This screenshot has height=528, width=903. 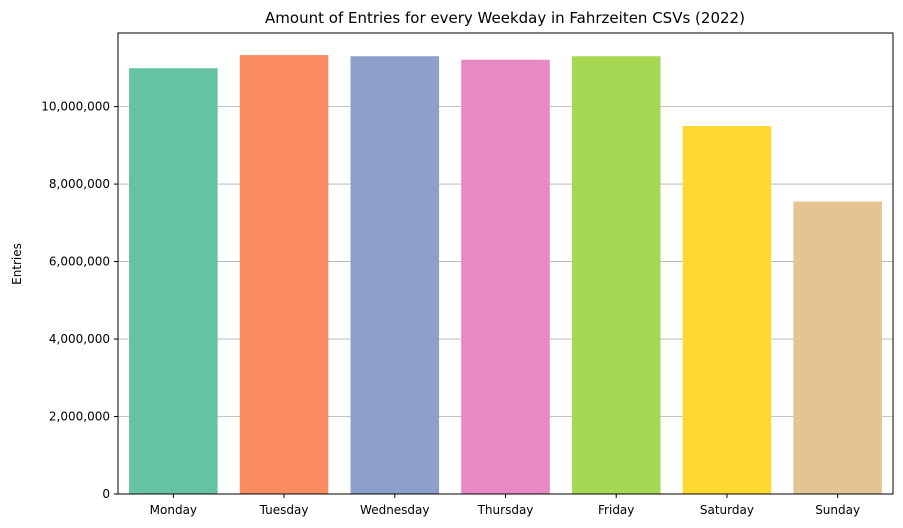 I want to click on bar-saturday, so click(x=727, y=309).